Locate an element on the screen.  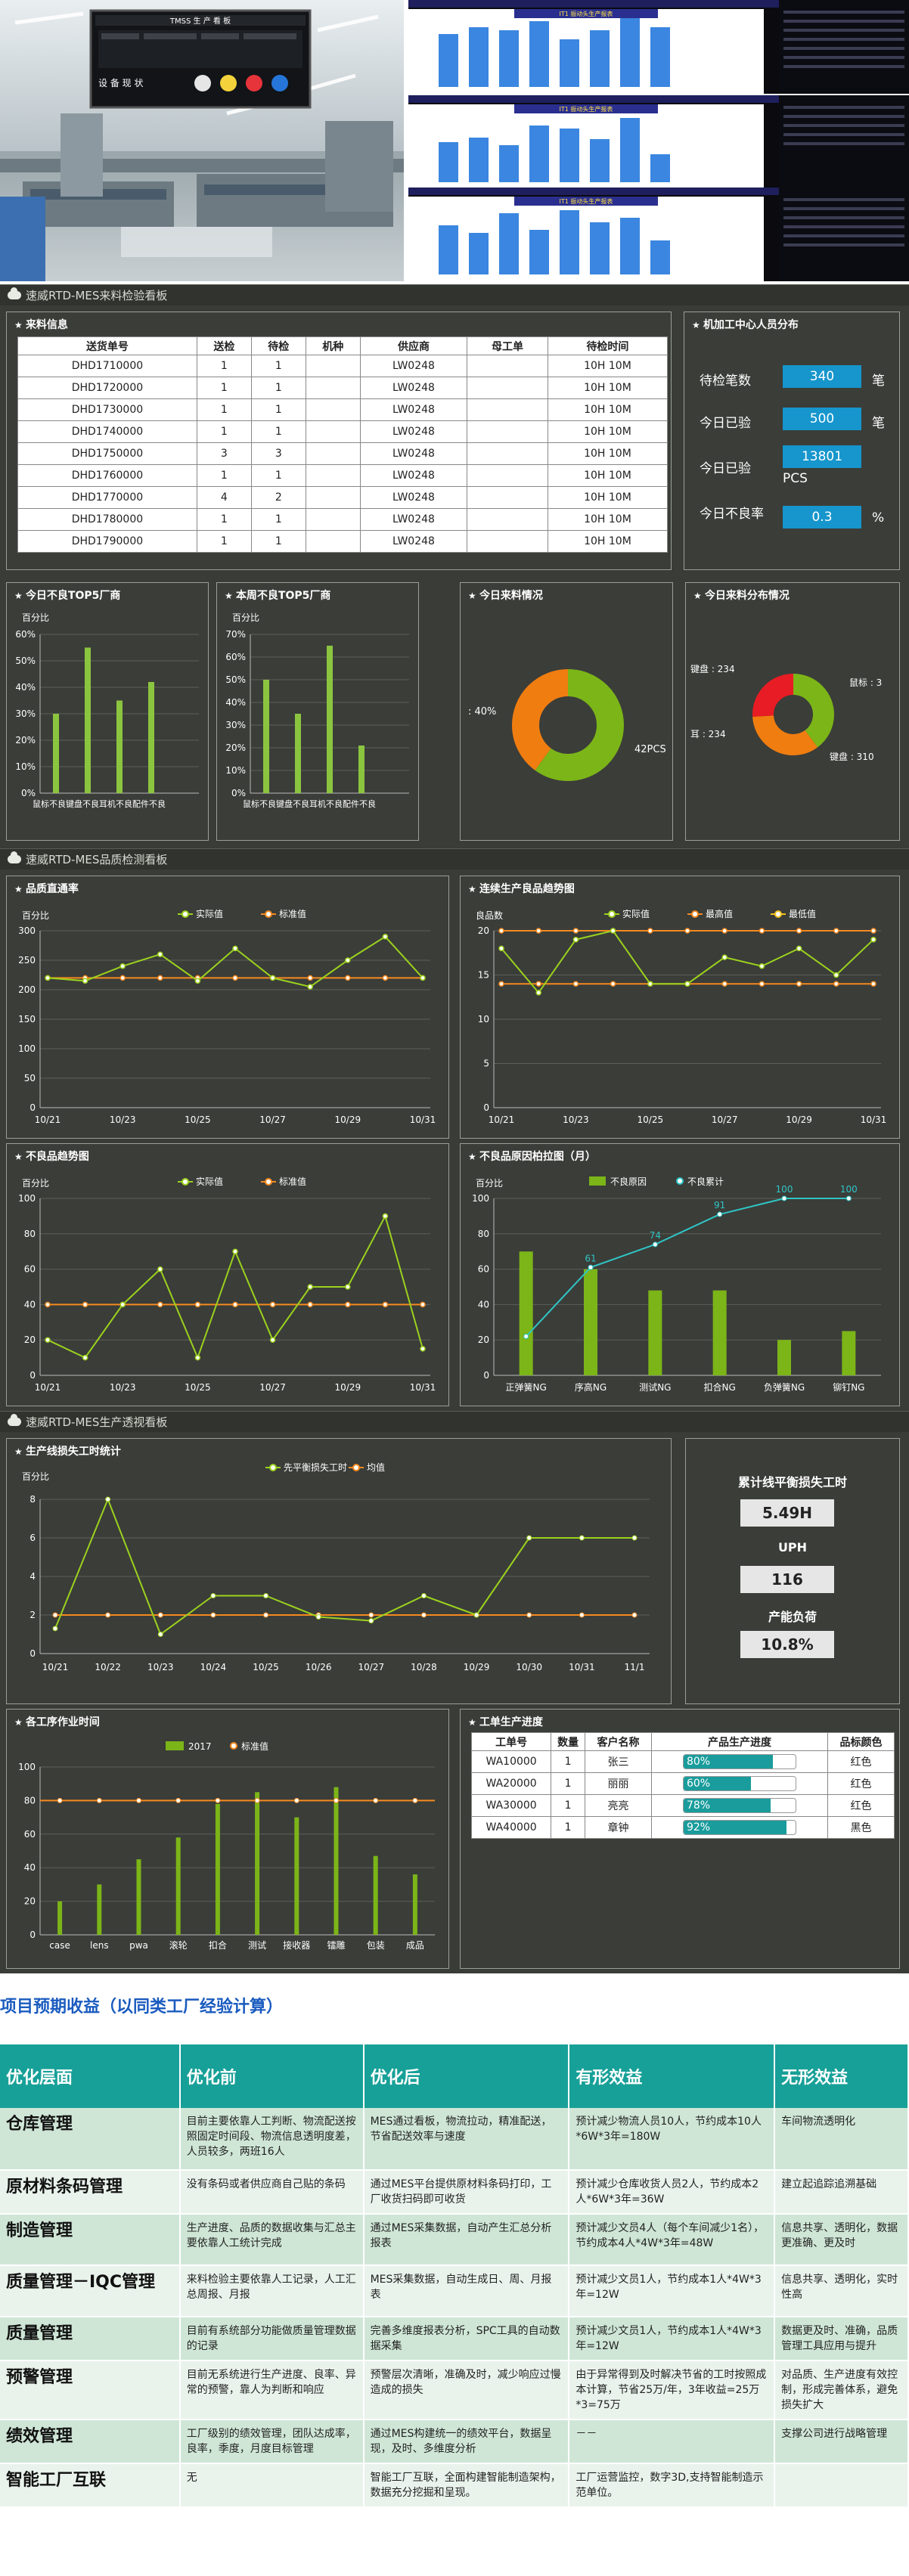
benefit-layer: 原材料条码管理 is located at coordinates (90, 2192).